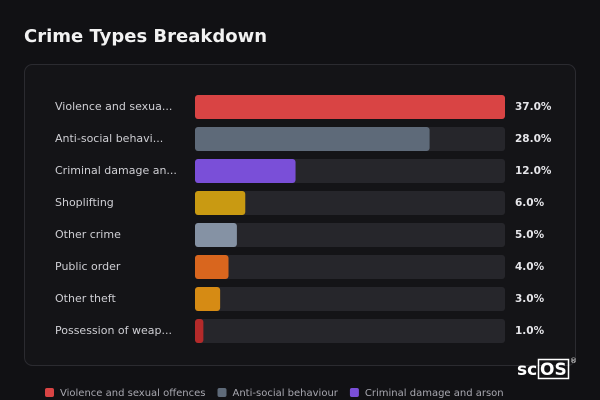  What do you see at coordinates (533, 171) in the screenshot?
I see `value-label: 12.0%` at bounding box center [533, 171].